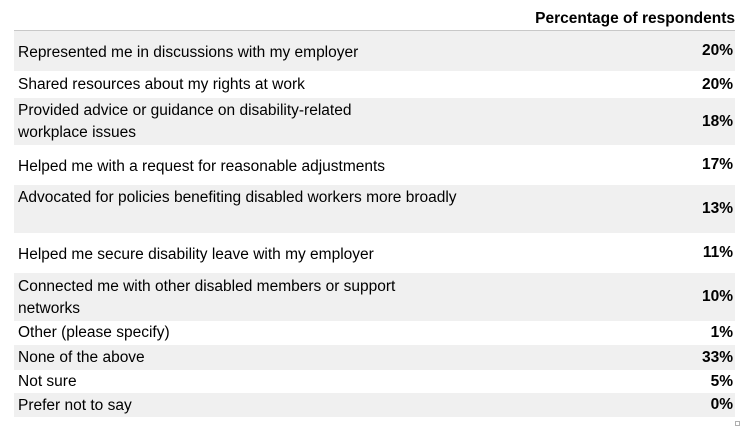  Describe the element at coordinates (374, 405) in the screenshot. I see `table-row: Prefer not to say 0%` at that location.